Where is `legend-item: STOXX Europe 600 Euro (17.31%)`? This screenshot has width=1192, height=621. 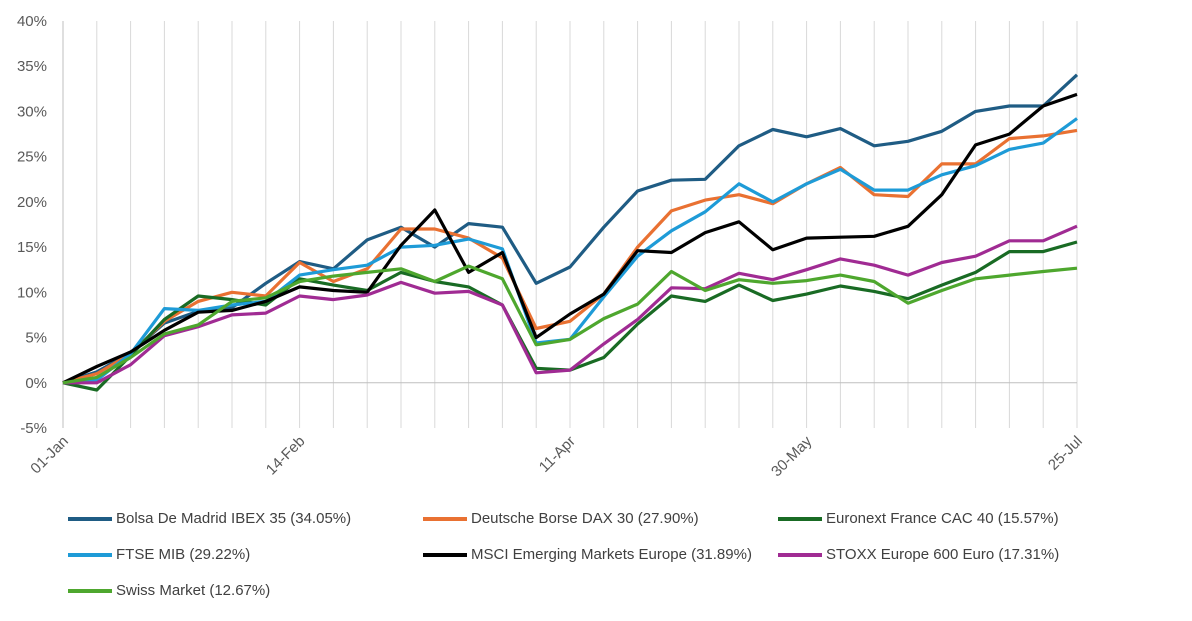
legend-item: STOXX Europe 600 Euro (17.31%) is located at coordinates (918, 554).